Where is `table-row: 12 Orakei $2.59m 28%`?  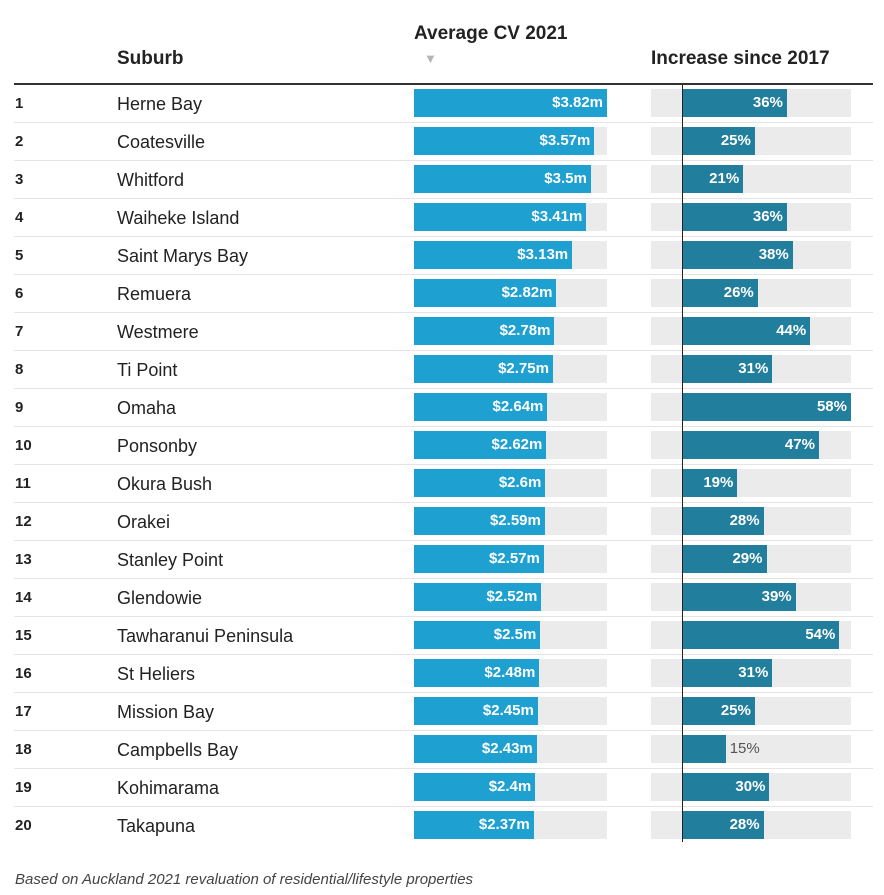 table-row: 12 Orakei $2.59m 28% is located at coordinates (442, 522).